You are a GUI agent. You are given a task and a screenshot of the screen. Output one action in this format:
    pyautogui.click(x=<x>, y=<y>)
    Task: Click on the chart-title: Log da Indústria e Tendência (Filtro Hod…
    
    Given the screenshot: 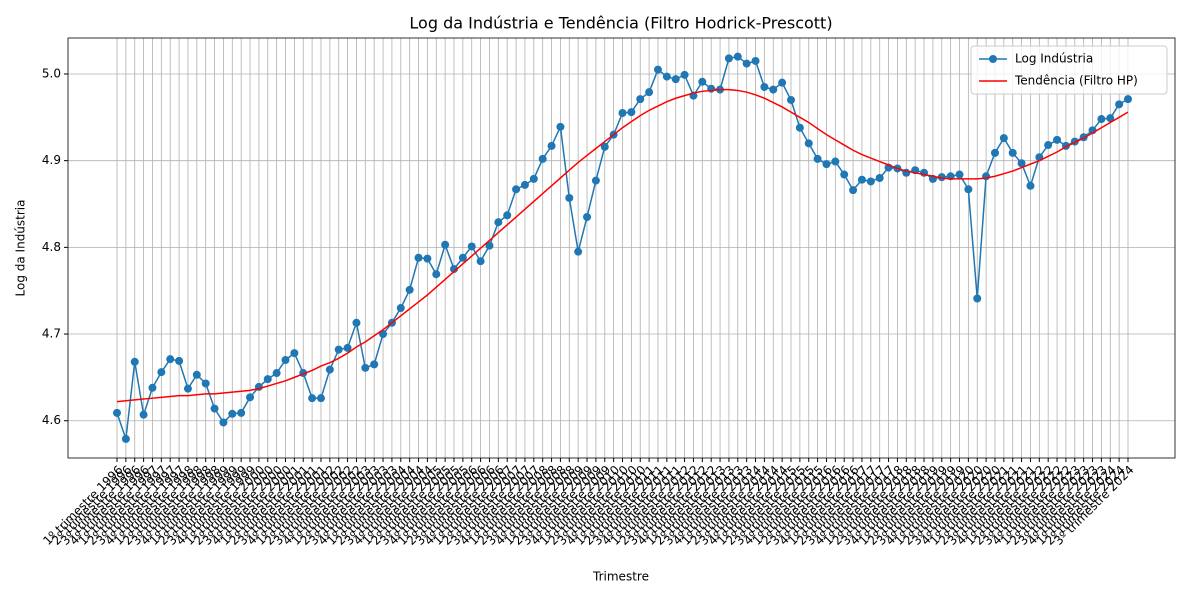 What is the action you would take?
    pyautogui.click(x=620, y=23)
    